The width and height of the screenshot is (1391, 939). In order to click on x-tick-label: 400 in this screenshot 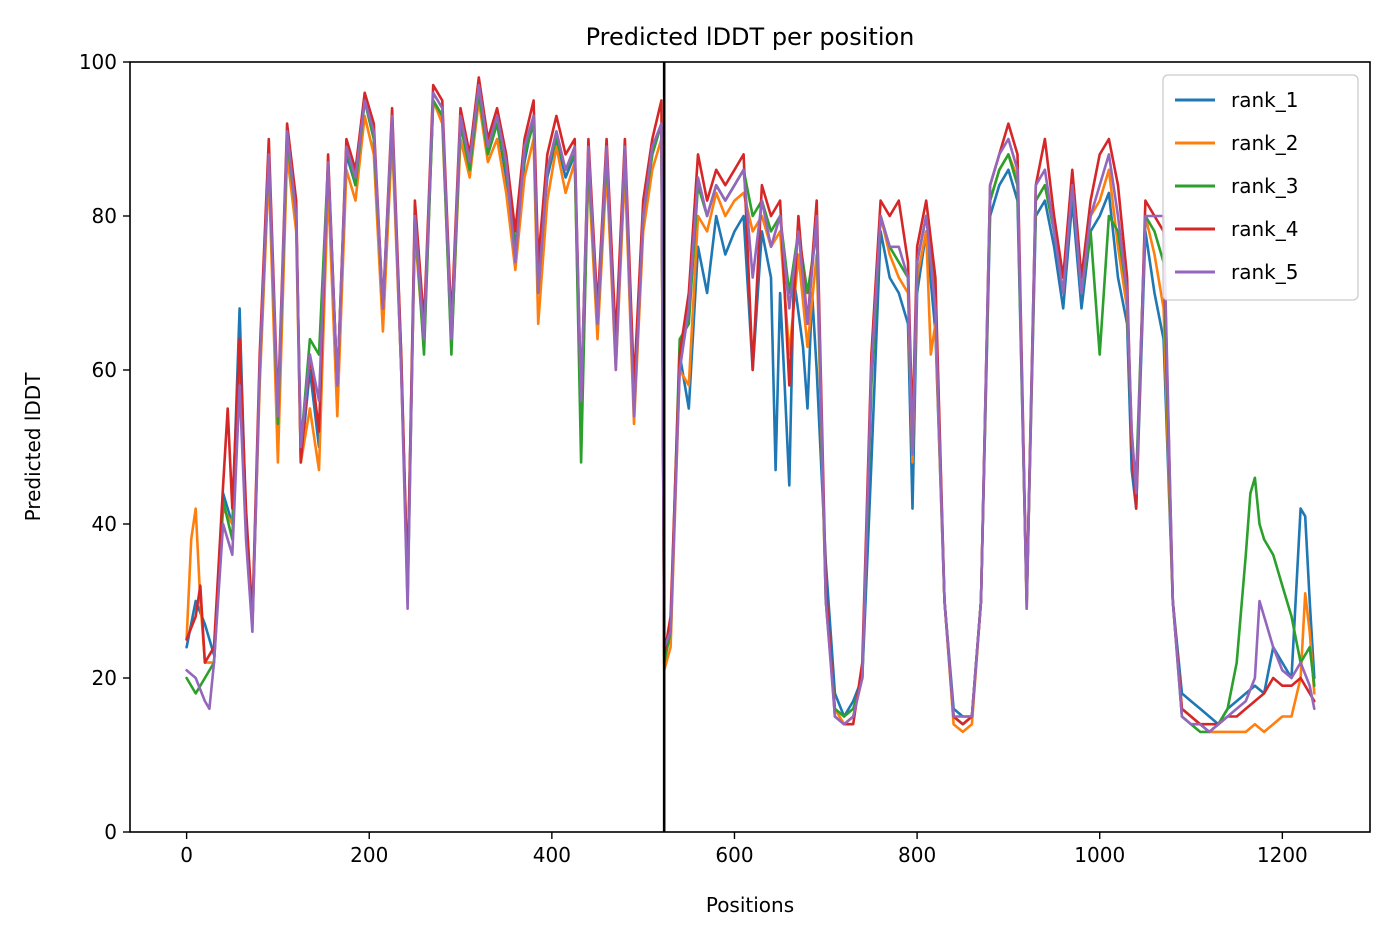, I will do `click(552, 855)`.